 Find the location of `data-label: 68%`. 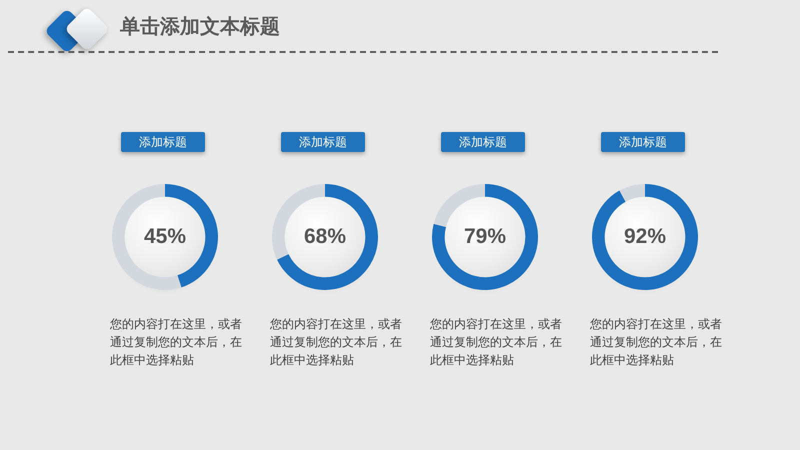

data-label: 68% is located at coordinates (325, 236).